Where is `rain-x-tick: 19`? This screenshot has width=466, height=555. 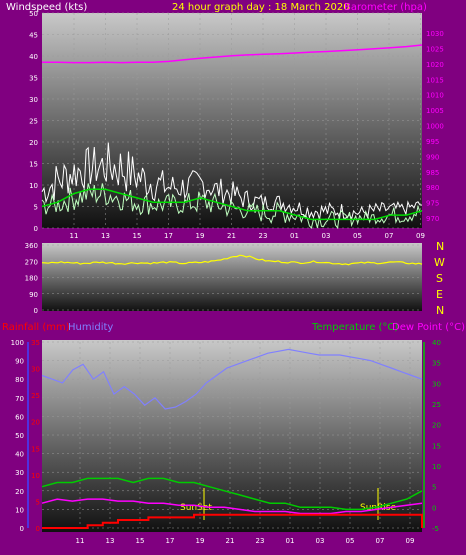
rain-x-tick: 19 is located at coordinates (200, 541).